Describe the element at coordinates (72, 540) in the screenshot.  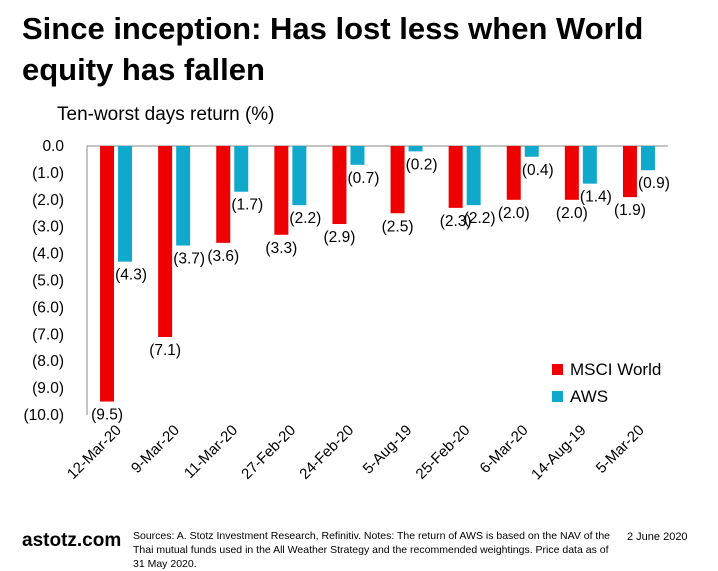
I see `brand-logo-text: astotz.com` at that location.